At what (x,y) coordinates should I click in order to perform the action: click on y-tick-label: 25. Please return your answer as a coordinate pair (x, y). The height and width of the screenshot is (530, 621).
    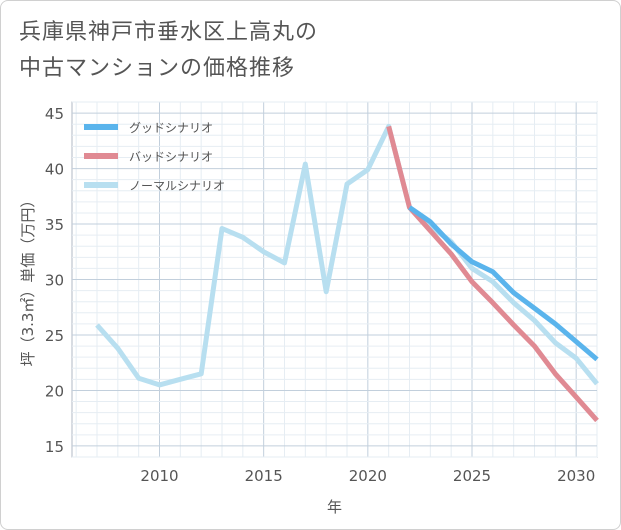
    Looking at the image, I should click on (54, 336).